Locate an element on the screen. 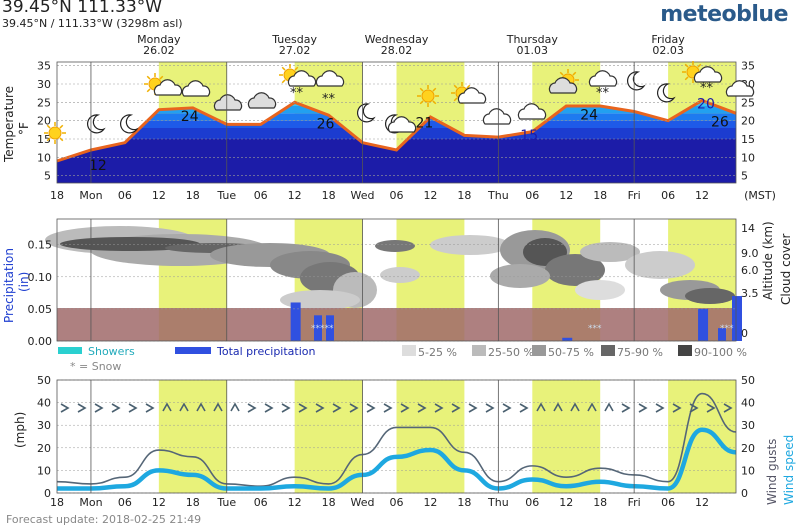  timezone-label: (MST) is located at coordinates (760, 195).